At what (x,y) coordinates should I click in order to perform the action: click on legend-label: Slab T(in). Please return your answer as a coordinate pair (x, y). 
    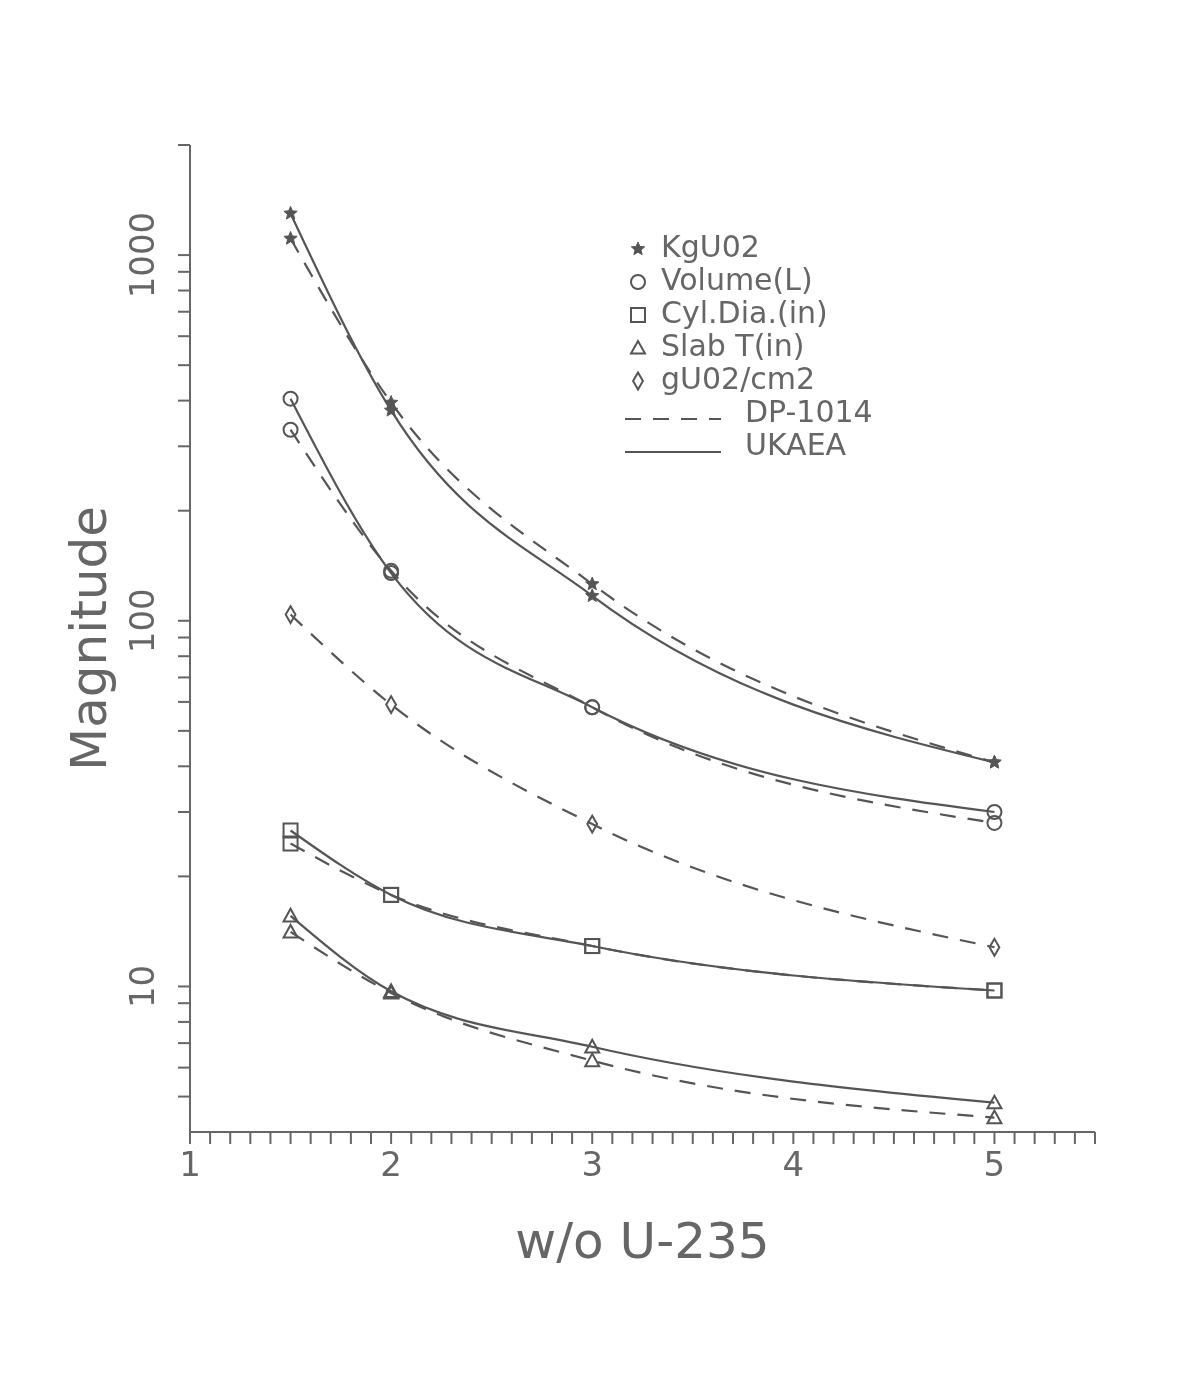
    Looking at the image, I should click on (733, 345).